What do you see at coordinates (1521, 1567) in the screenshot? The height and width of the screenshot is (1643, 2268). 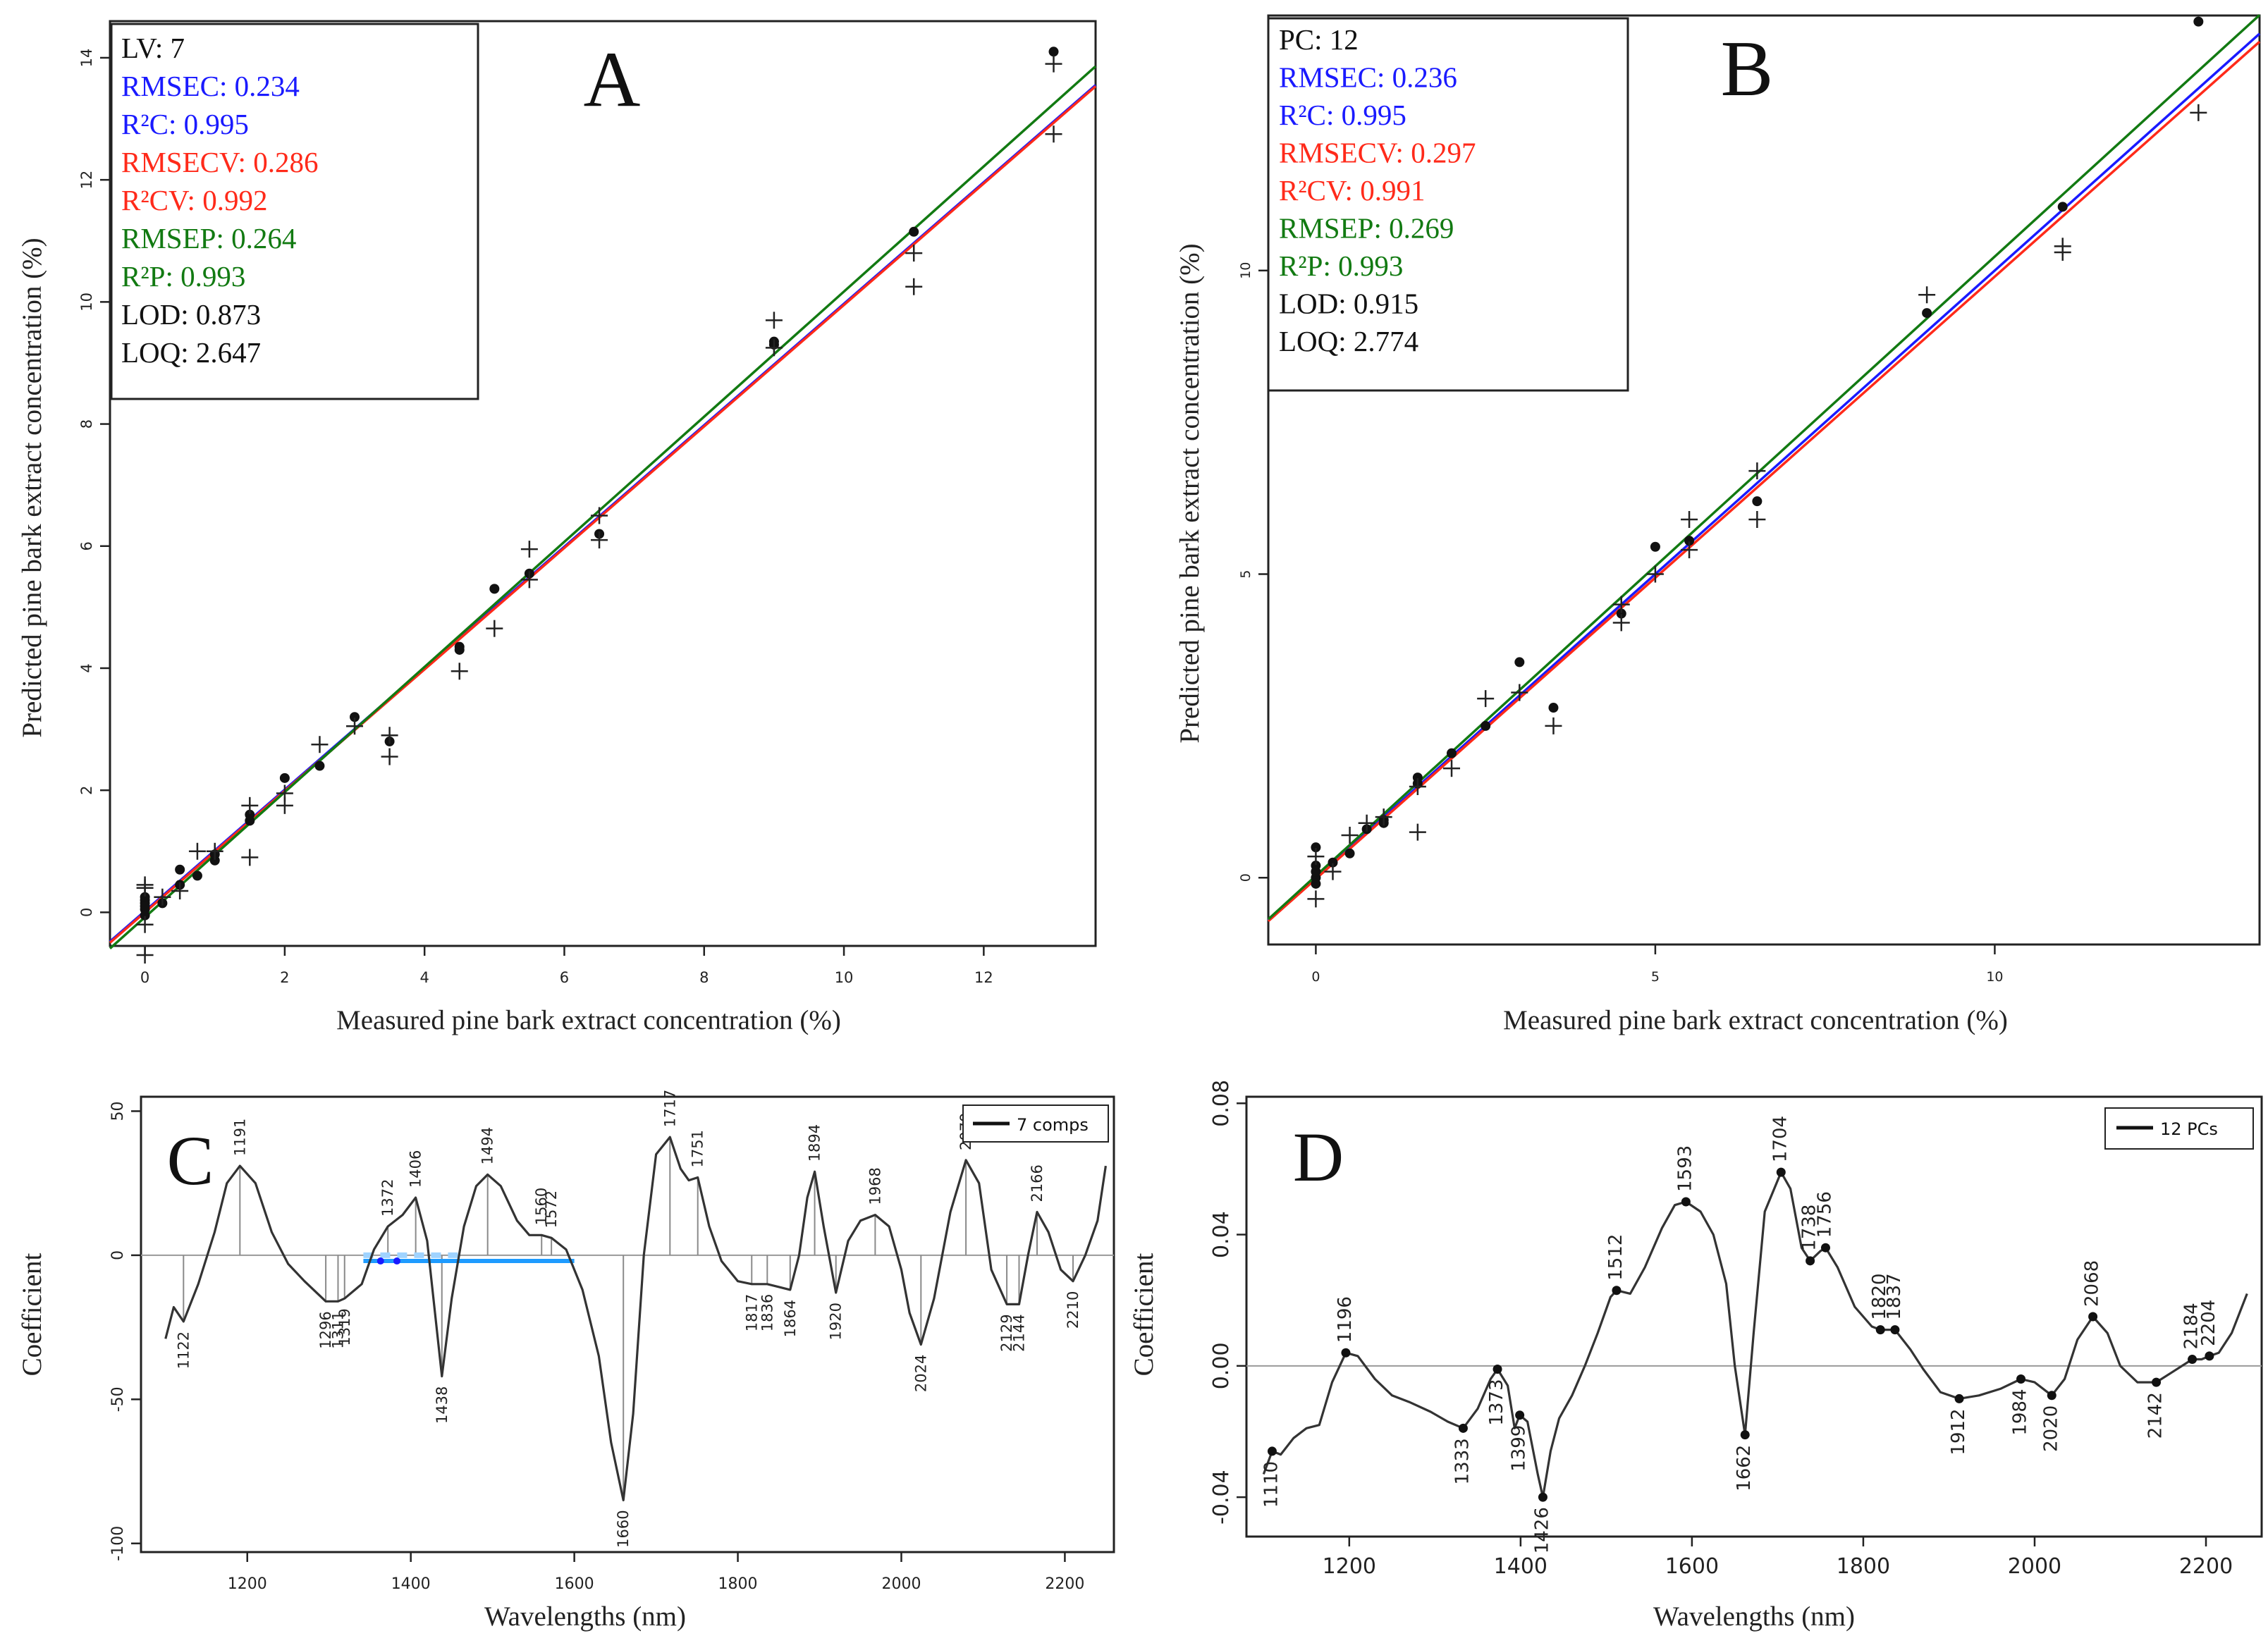 I see `x-tick-label-d: 1400` at bounding box center [1521, 1567].